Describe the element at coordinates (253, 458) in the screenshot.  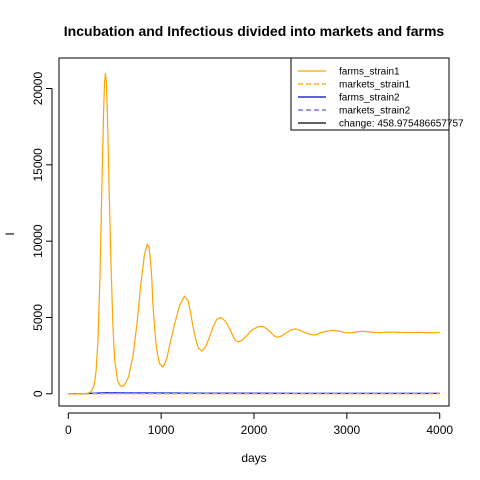
I see `x-axis-label: days` at that location.